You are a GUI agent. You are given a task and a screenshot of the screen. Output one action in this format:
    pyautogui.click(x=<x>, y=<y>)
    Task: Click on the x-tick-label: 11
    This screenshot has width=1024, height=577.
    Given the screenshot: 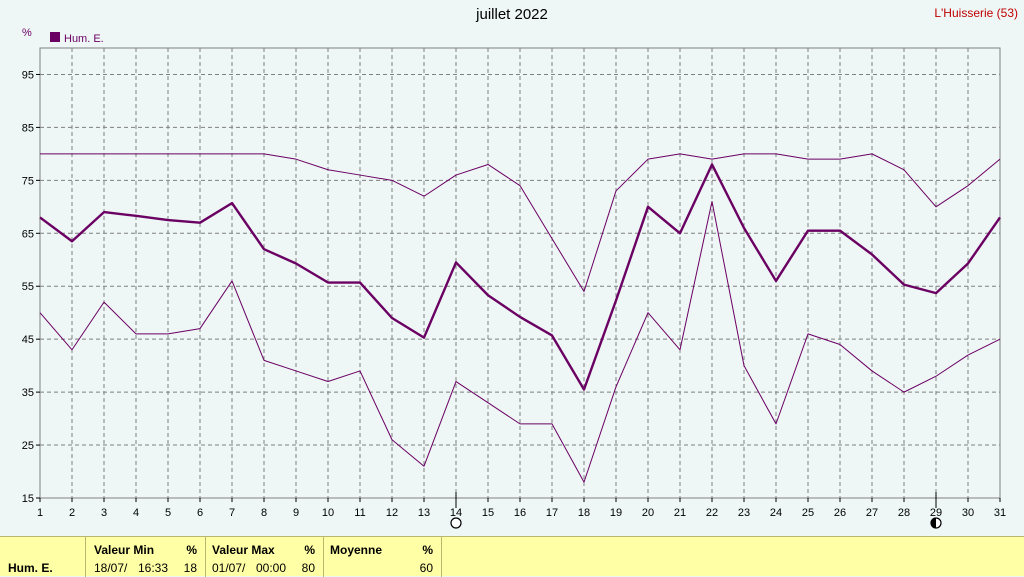 What is the action you would take?
    pyautogui.click(x=359, y=513)
    